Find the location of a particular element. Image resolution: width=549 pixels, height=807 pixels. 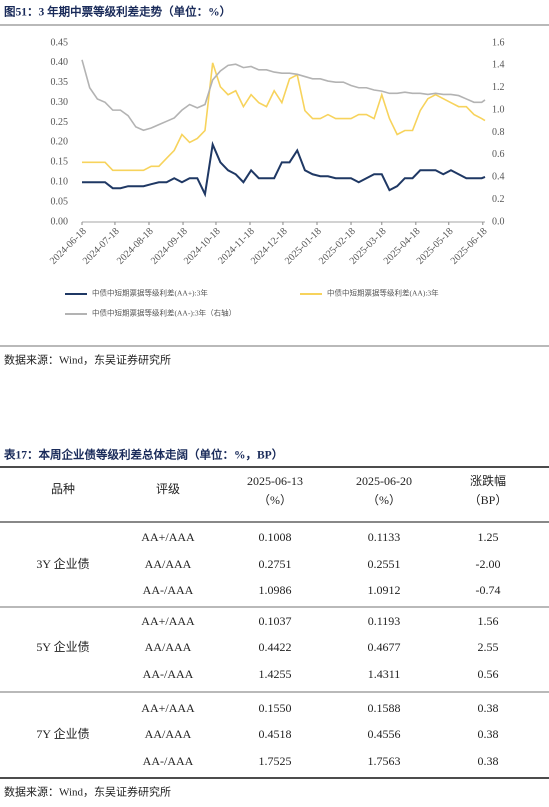

table-cell: 0.1550 is located at coordinates (275, 708).